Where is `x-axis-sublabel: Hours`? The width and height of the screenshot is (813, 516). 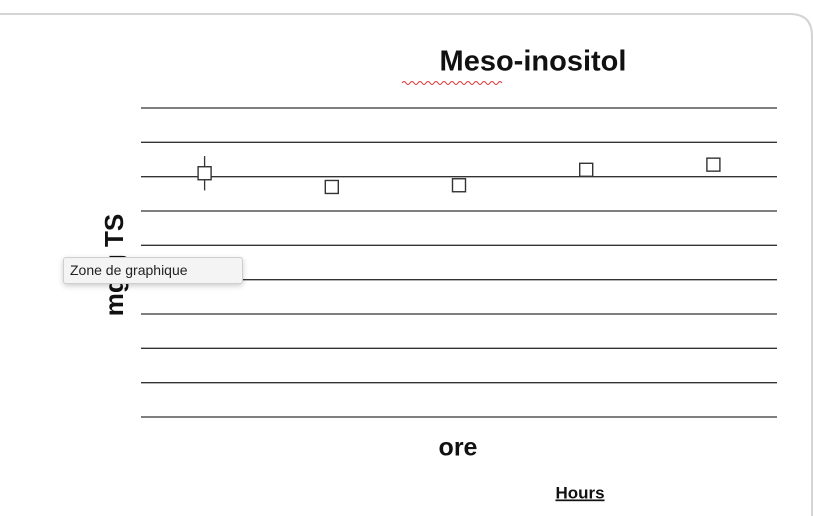
x-axis-sublabel: Hours is located at coordinates (579, 492).